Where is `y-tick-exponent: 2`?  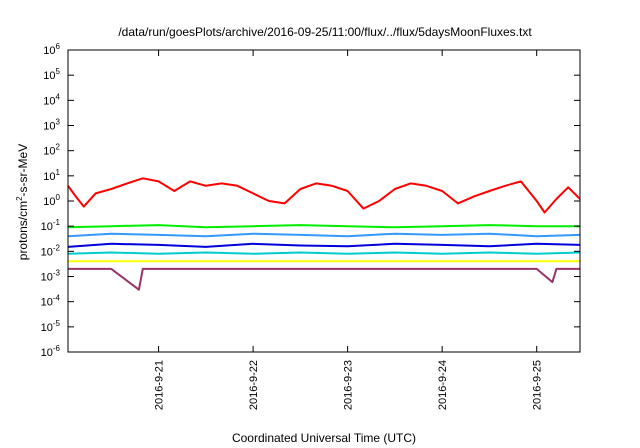 y-tick-exponent: 2 is located at coordinates (58, 147).